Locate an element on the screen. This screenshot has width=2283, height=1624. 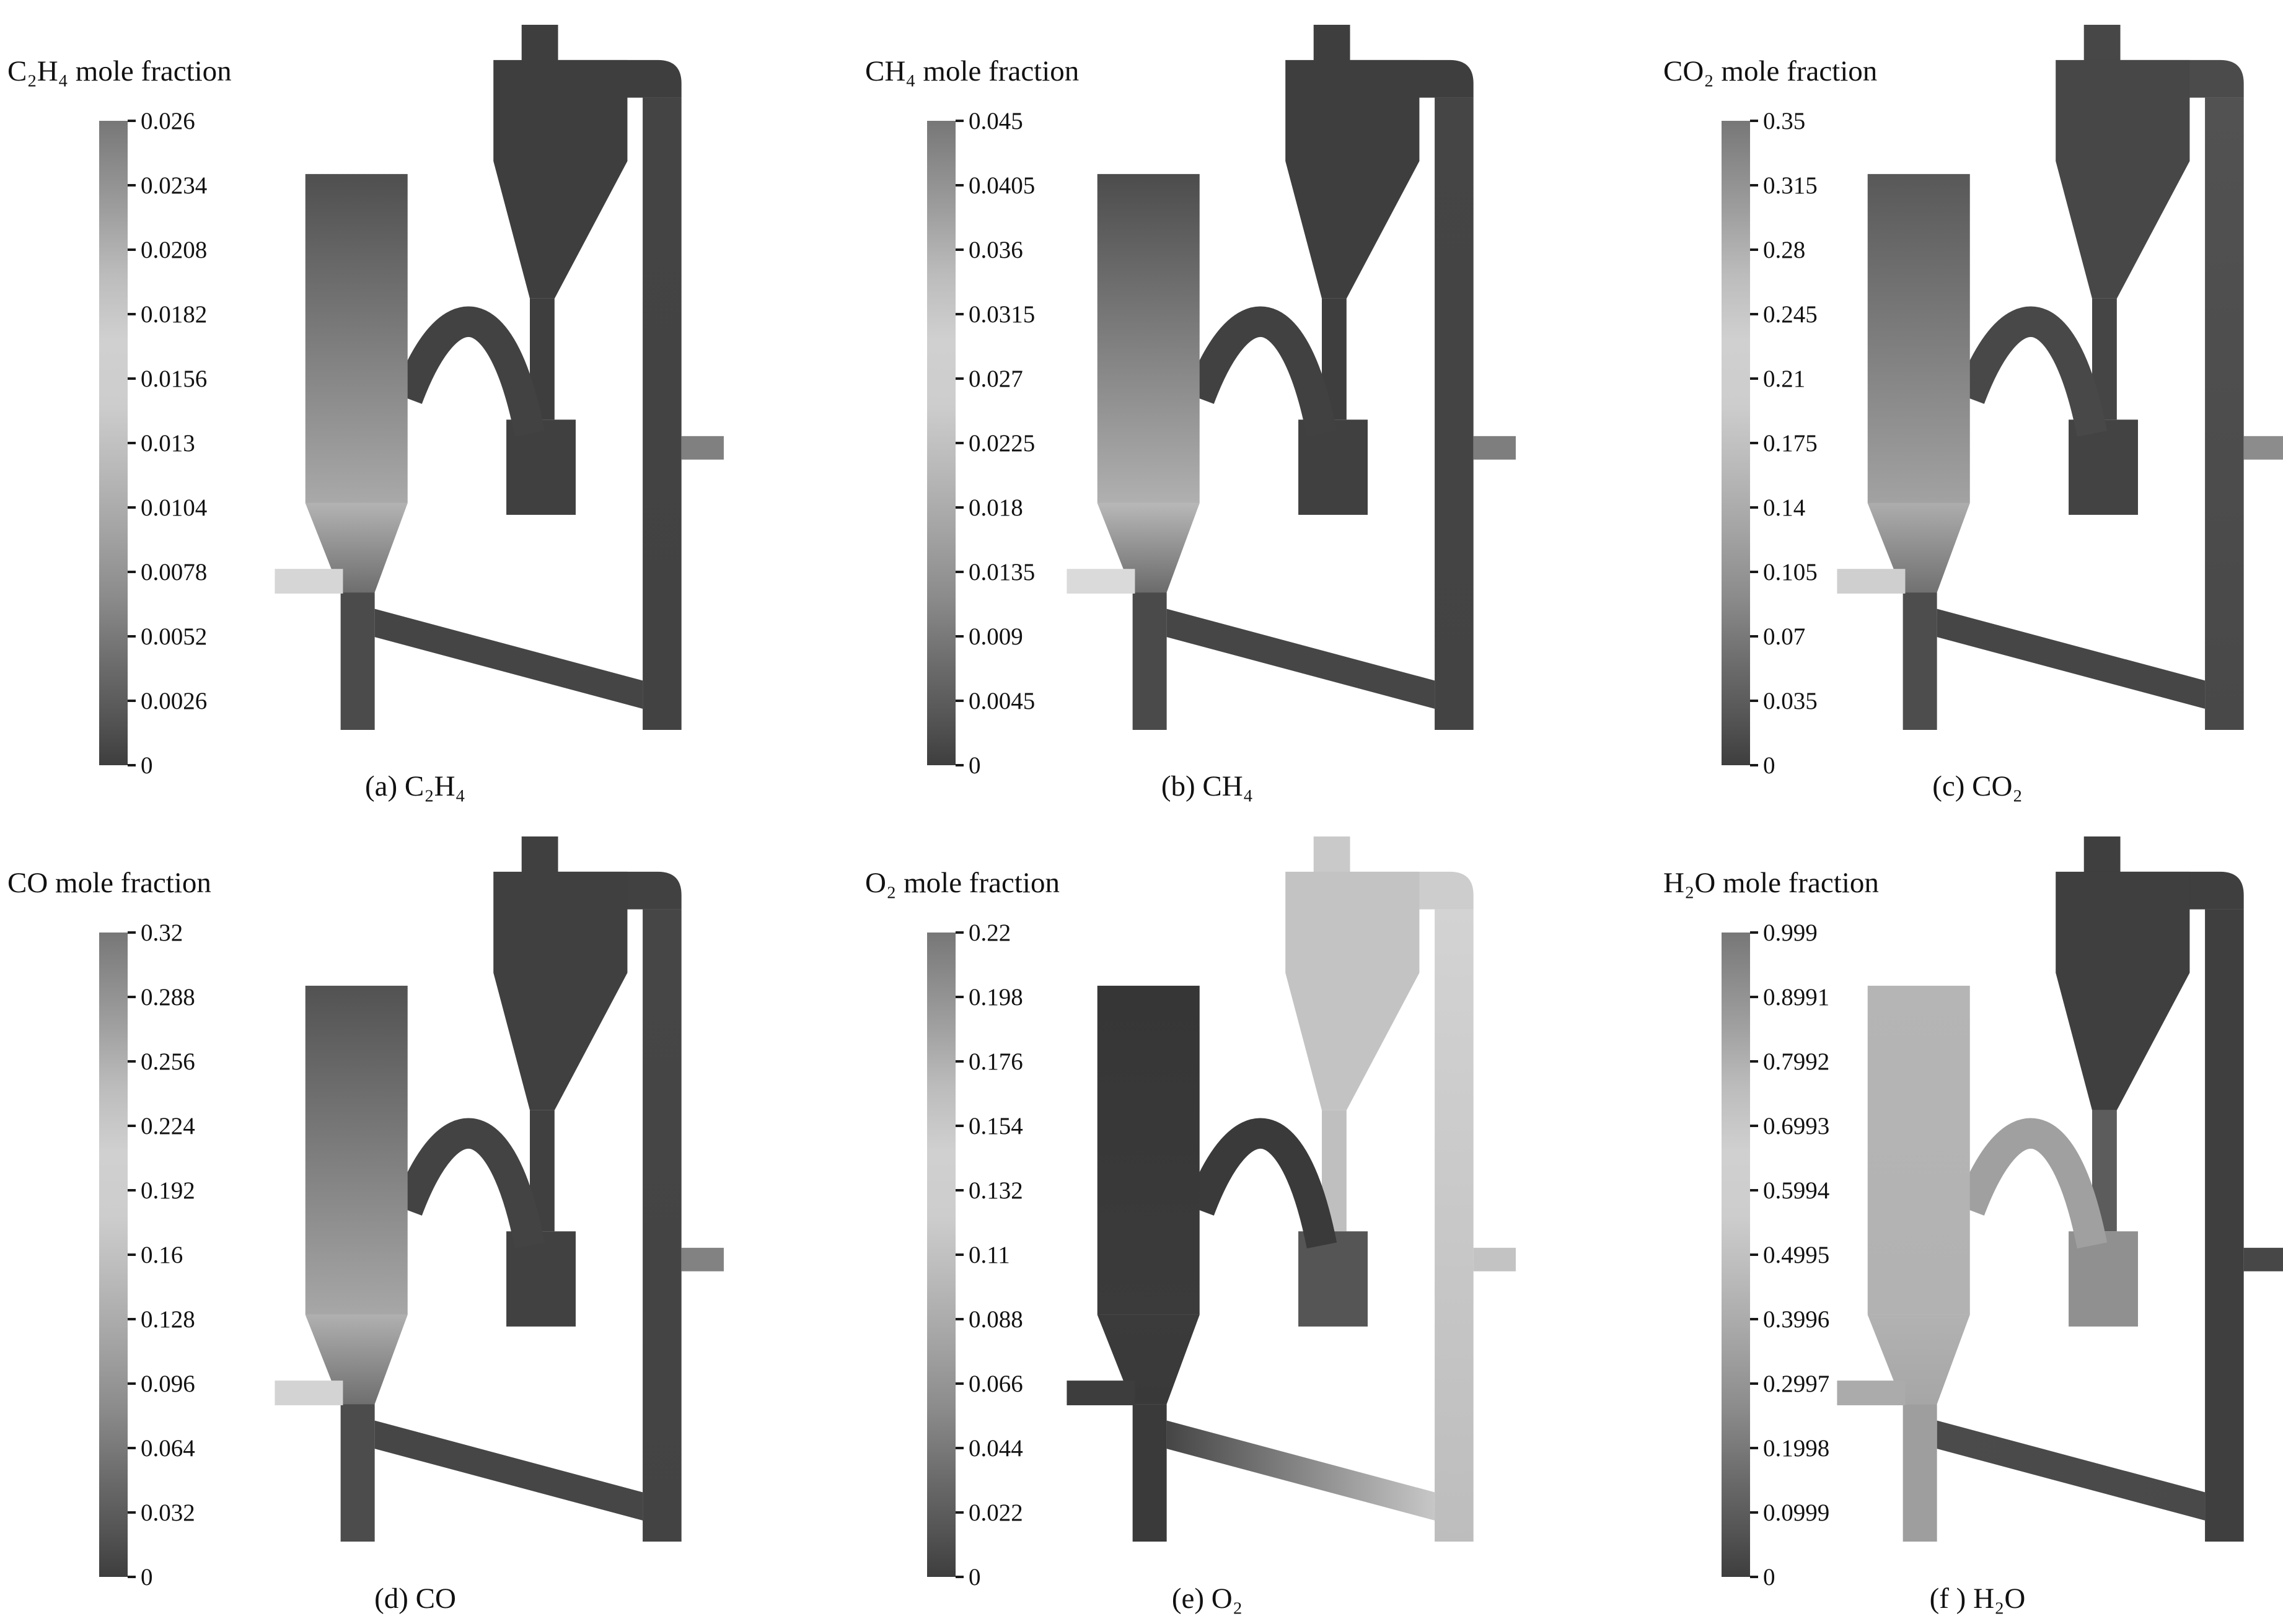
panel-caption: (a) C₂H₄ is located at coordinates (415, 786).